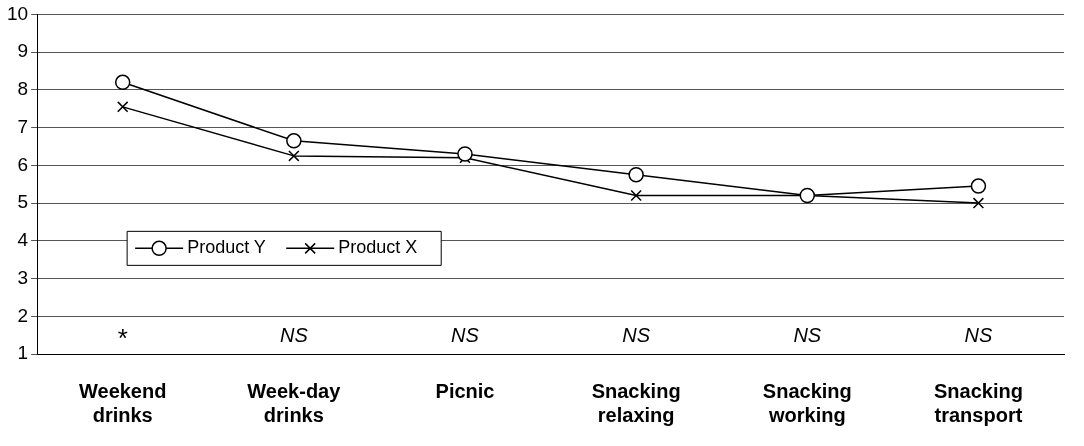  What do you see at coordinates (23, 240) in the screenshot?
I see `y-tick-label: 4` at bounding box center [23, 240].